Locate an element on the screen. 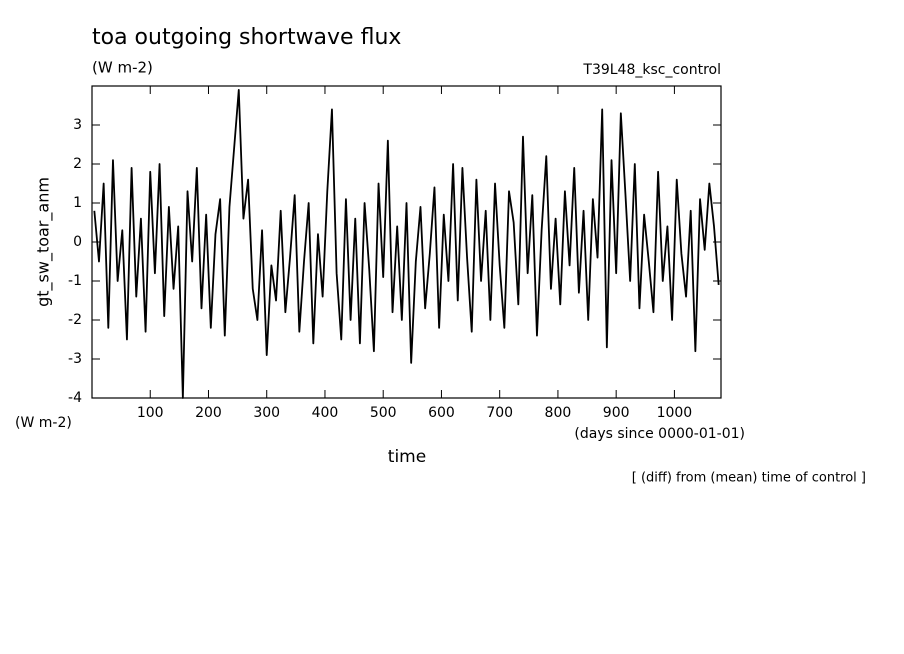 The width and height of the screenshot is (904, 654). x-tick-label: 500 is located at coordinates (383, 413).